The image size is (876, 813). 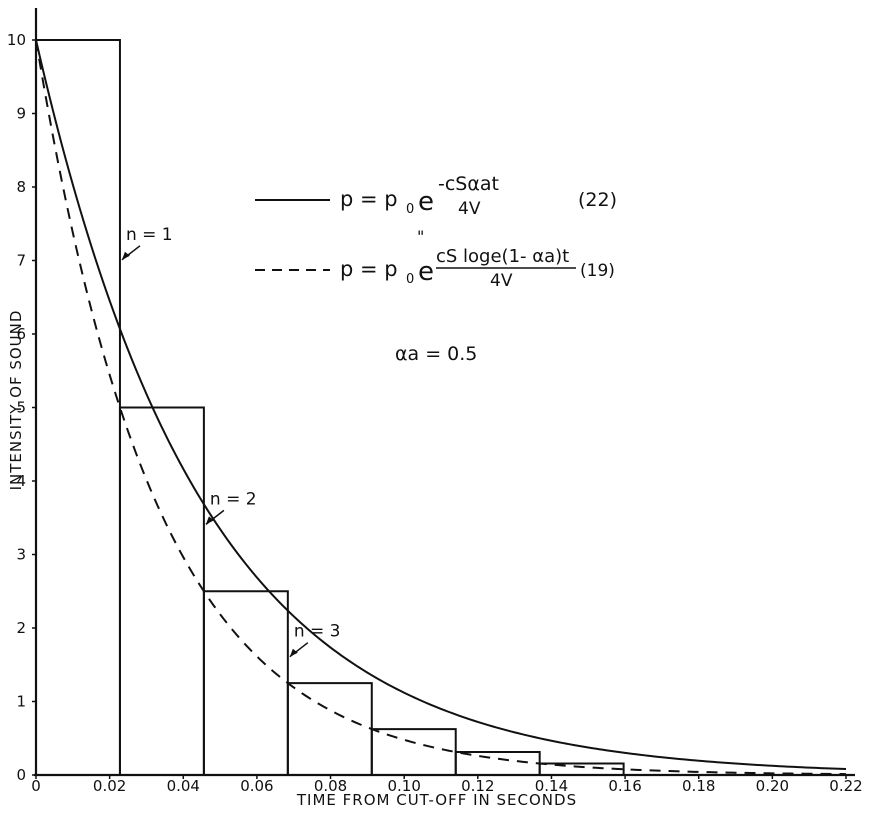 What do you see at coordinates (36, 786) in the screenshot?
I see `x-tick-label: 0` at bounding box center [36, 786].